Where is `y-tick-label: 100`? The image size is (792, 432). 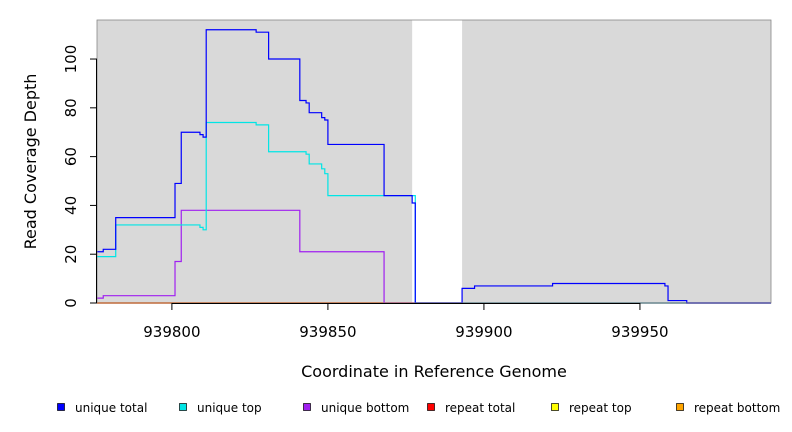 y-tick-label: 100 is located at coordinates (71, 59).